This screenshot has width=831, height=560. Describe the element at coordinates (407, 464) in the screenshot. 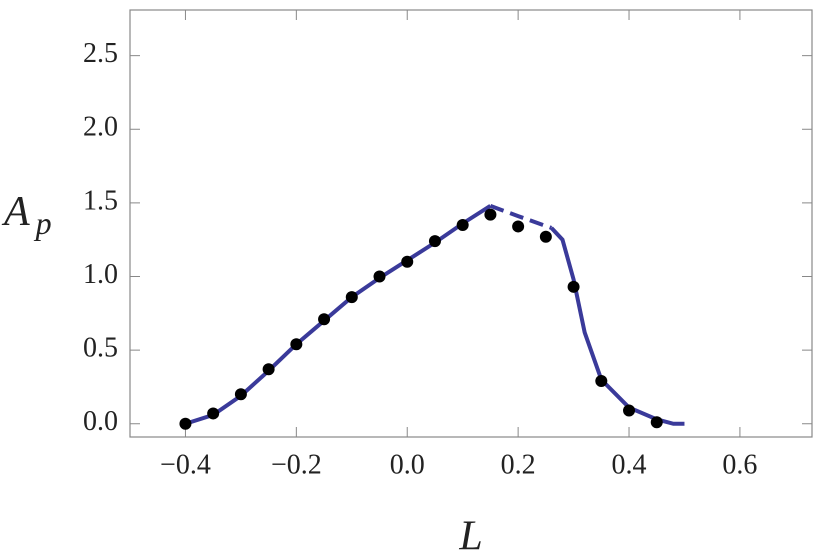

I see `x-tick-label: 0.0` at that location.